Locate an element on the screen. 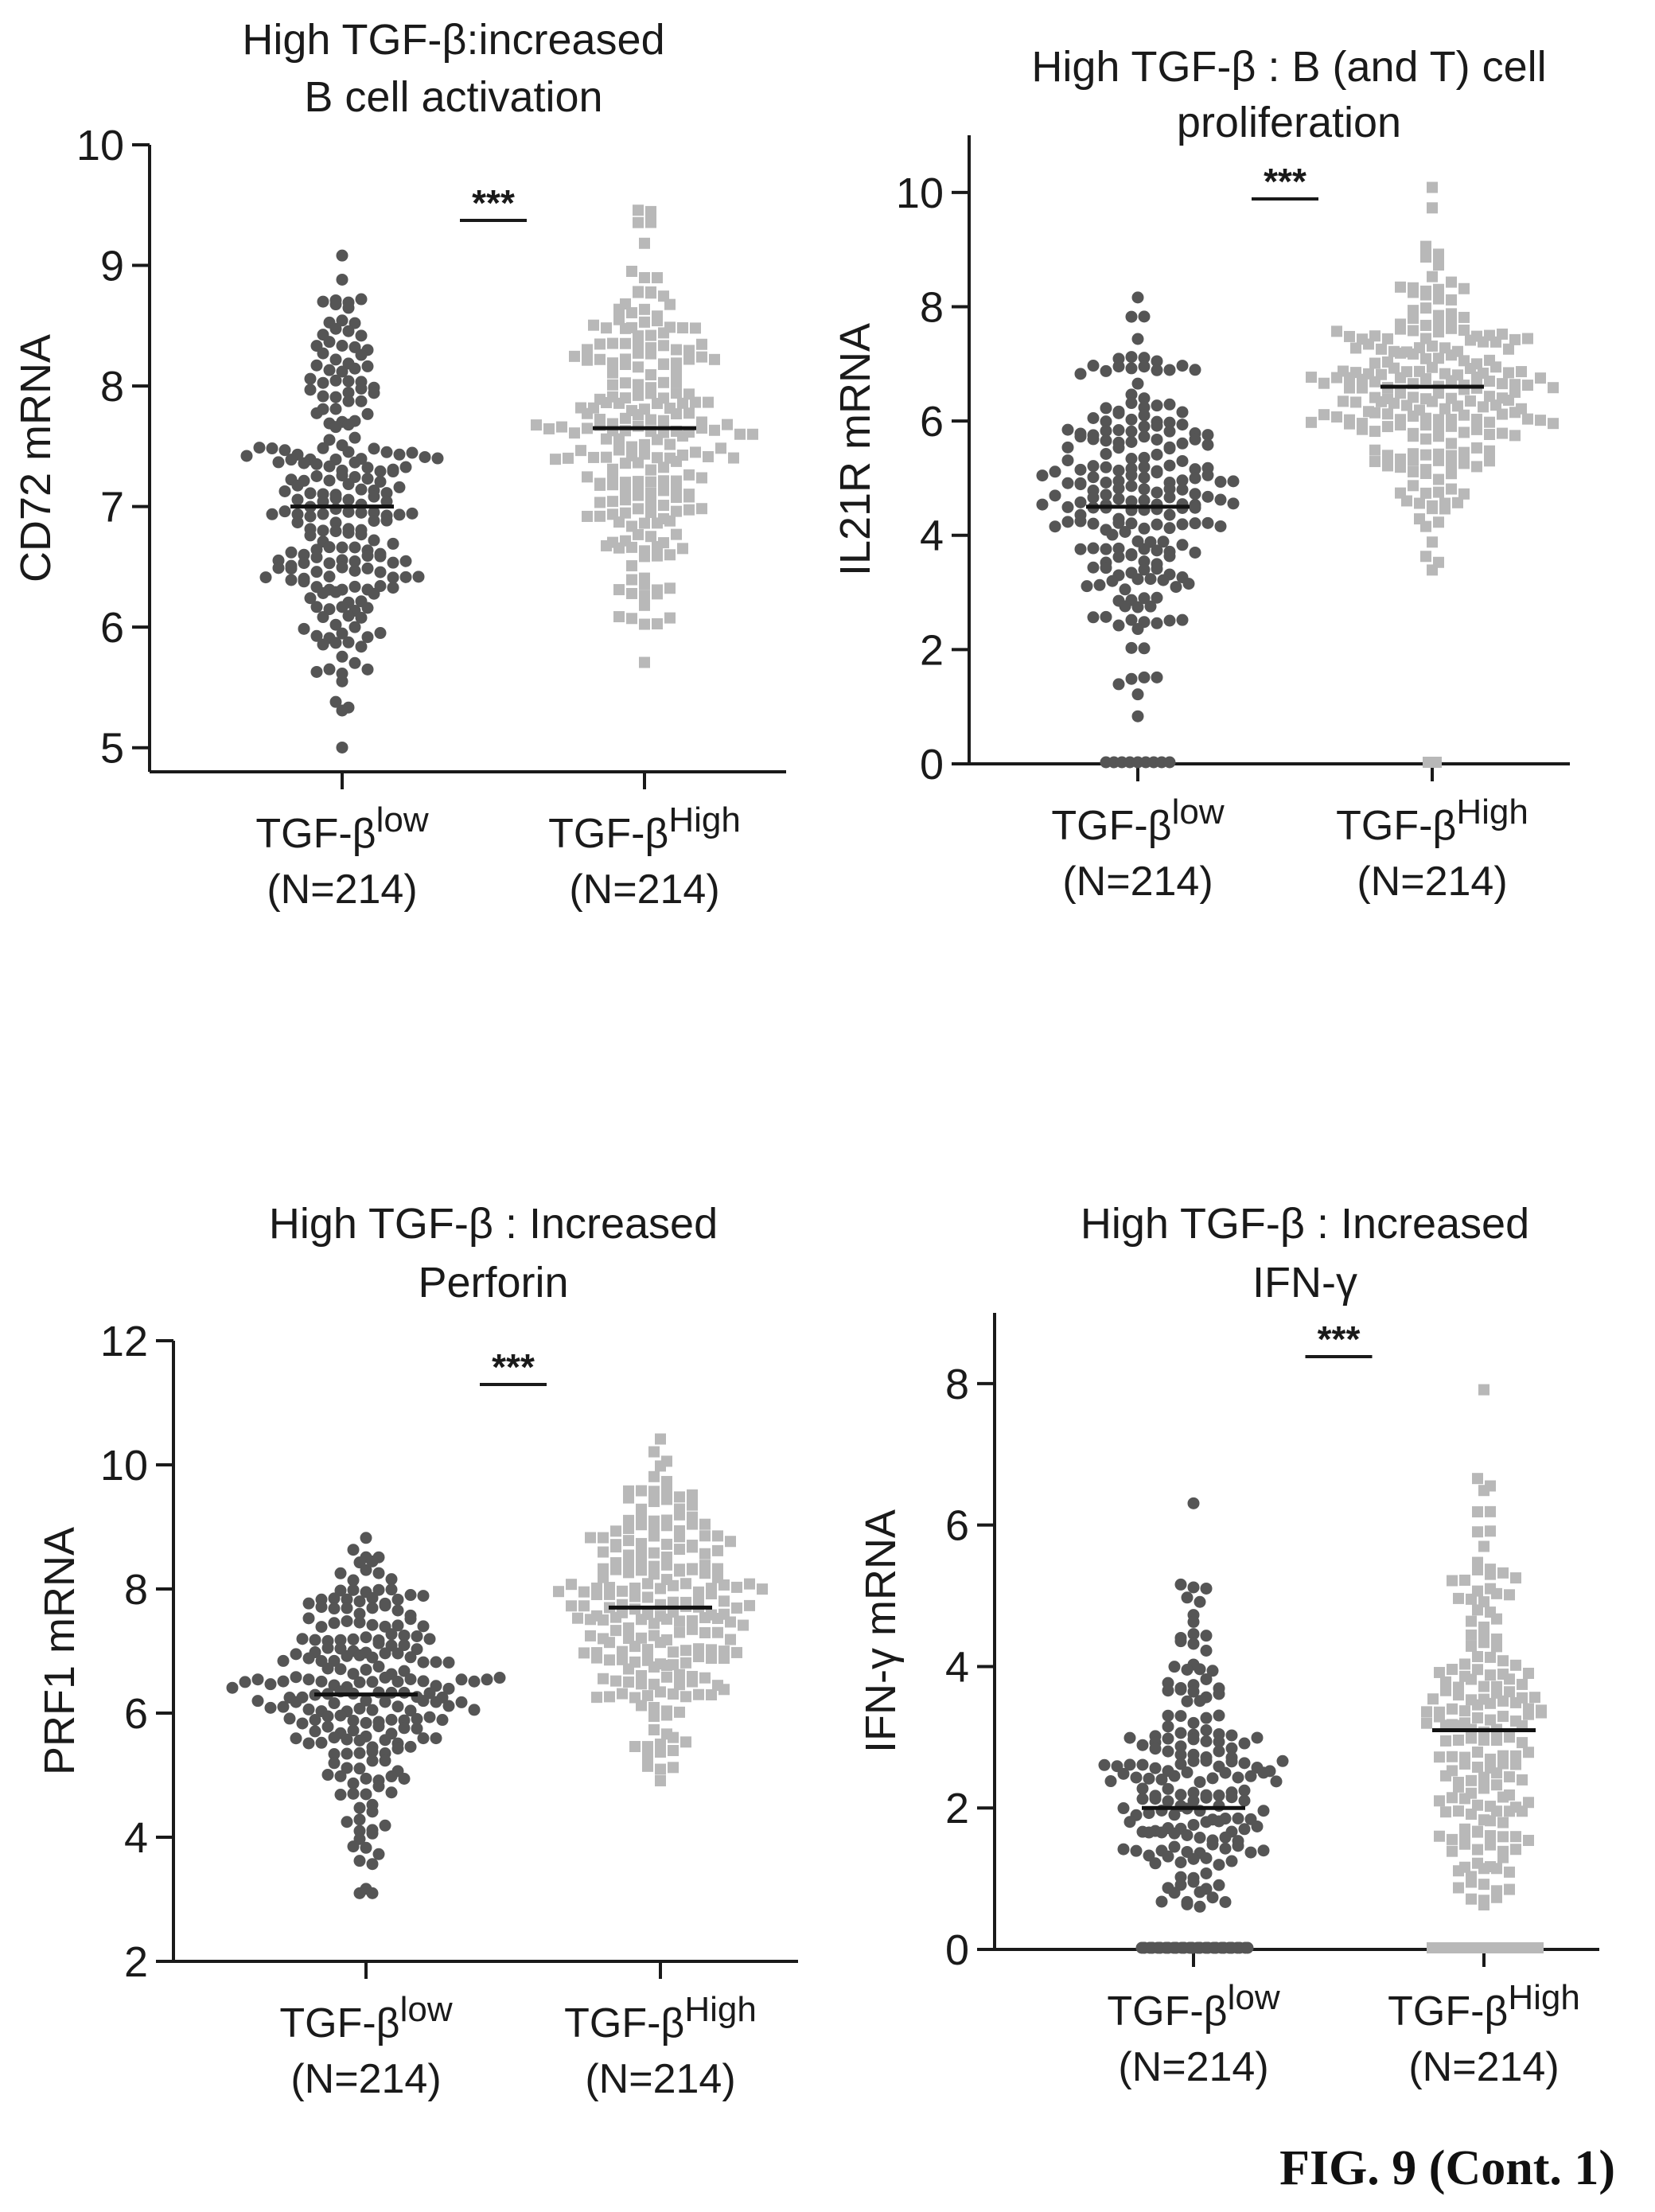 This screenshot has width=1655, height=2212. y-tick-label: 8 is located at coordinates (957, 1385).